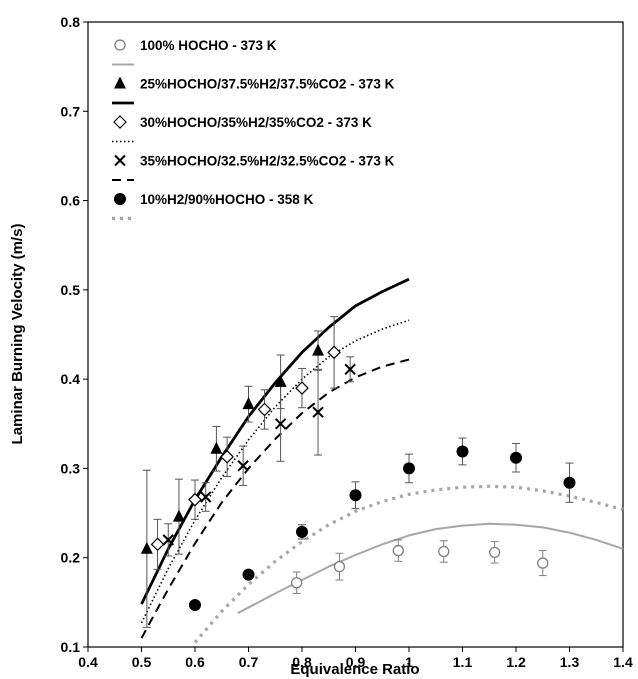 This screenshot has height=679, width=638. I want to click on legend-label: 10%H2/90%HOCHO - 358 K, so click(227, 199).